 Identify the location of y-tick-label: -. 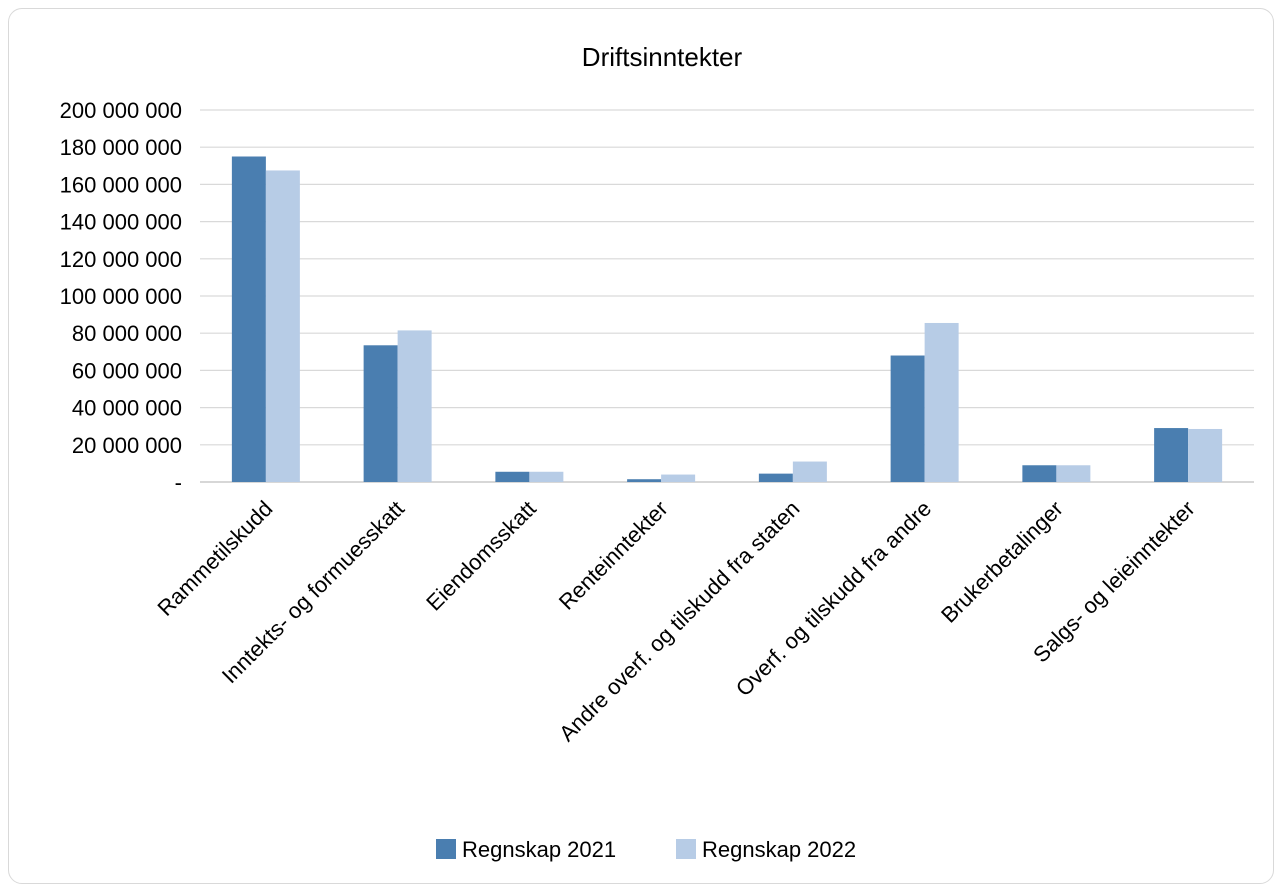
(178, 482).